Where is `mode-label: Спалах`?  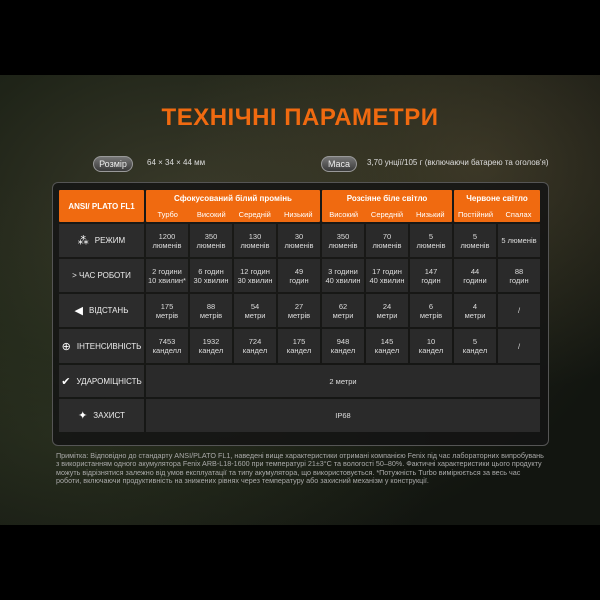
mode-label: Спалах is located at coordinates (518, 214).